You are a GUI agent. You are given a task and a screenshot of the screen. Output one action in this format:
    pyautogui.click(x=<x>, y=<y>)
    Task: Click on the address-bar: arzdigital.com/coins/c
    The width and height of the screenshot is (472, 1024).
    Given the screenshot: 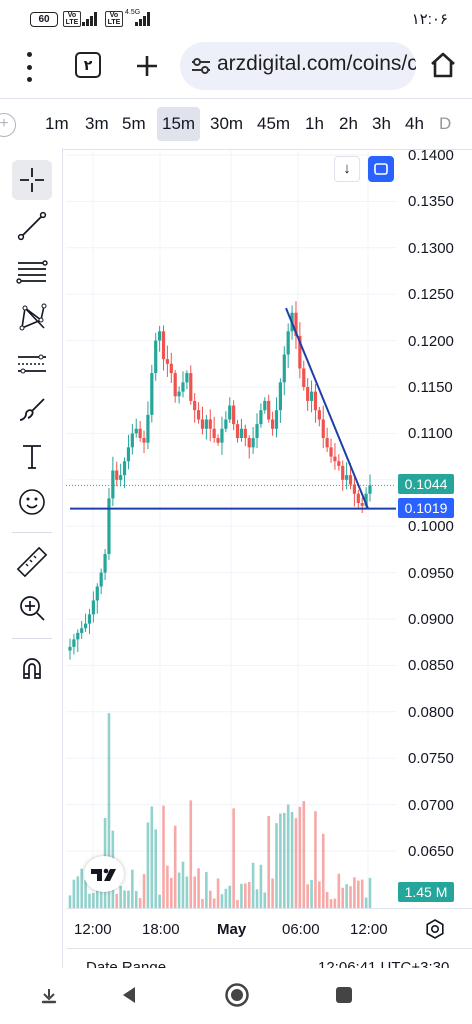 What is the action you would take?
    pyautogui.click(x=298, y=66)
    